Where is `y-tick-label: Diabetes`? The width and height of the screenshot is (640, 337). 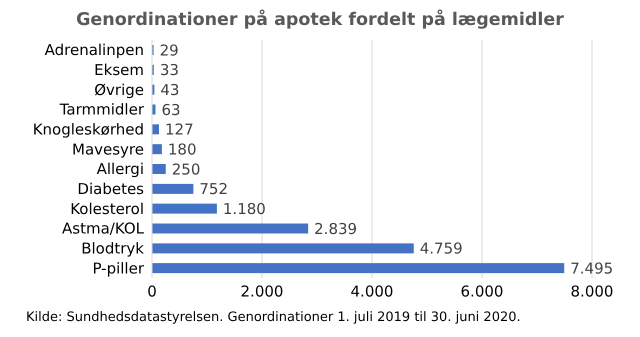
y-tick-label: Diabetes is located at coordinates (110, 189).